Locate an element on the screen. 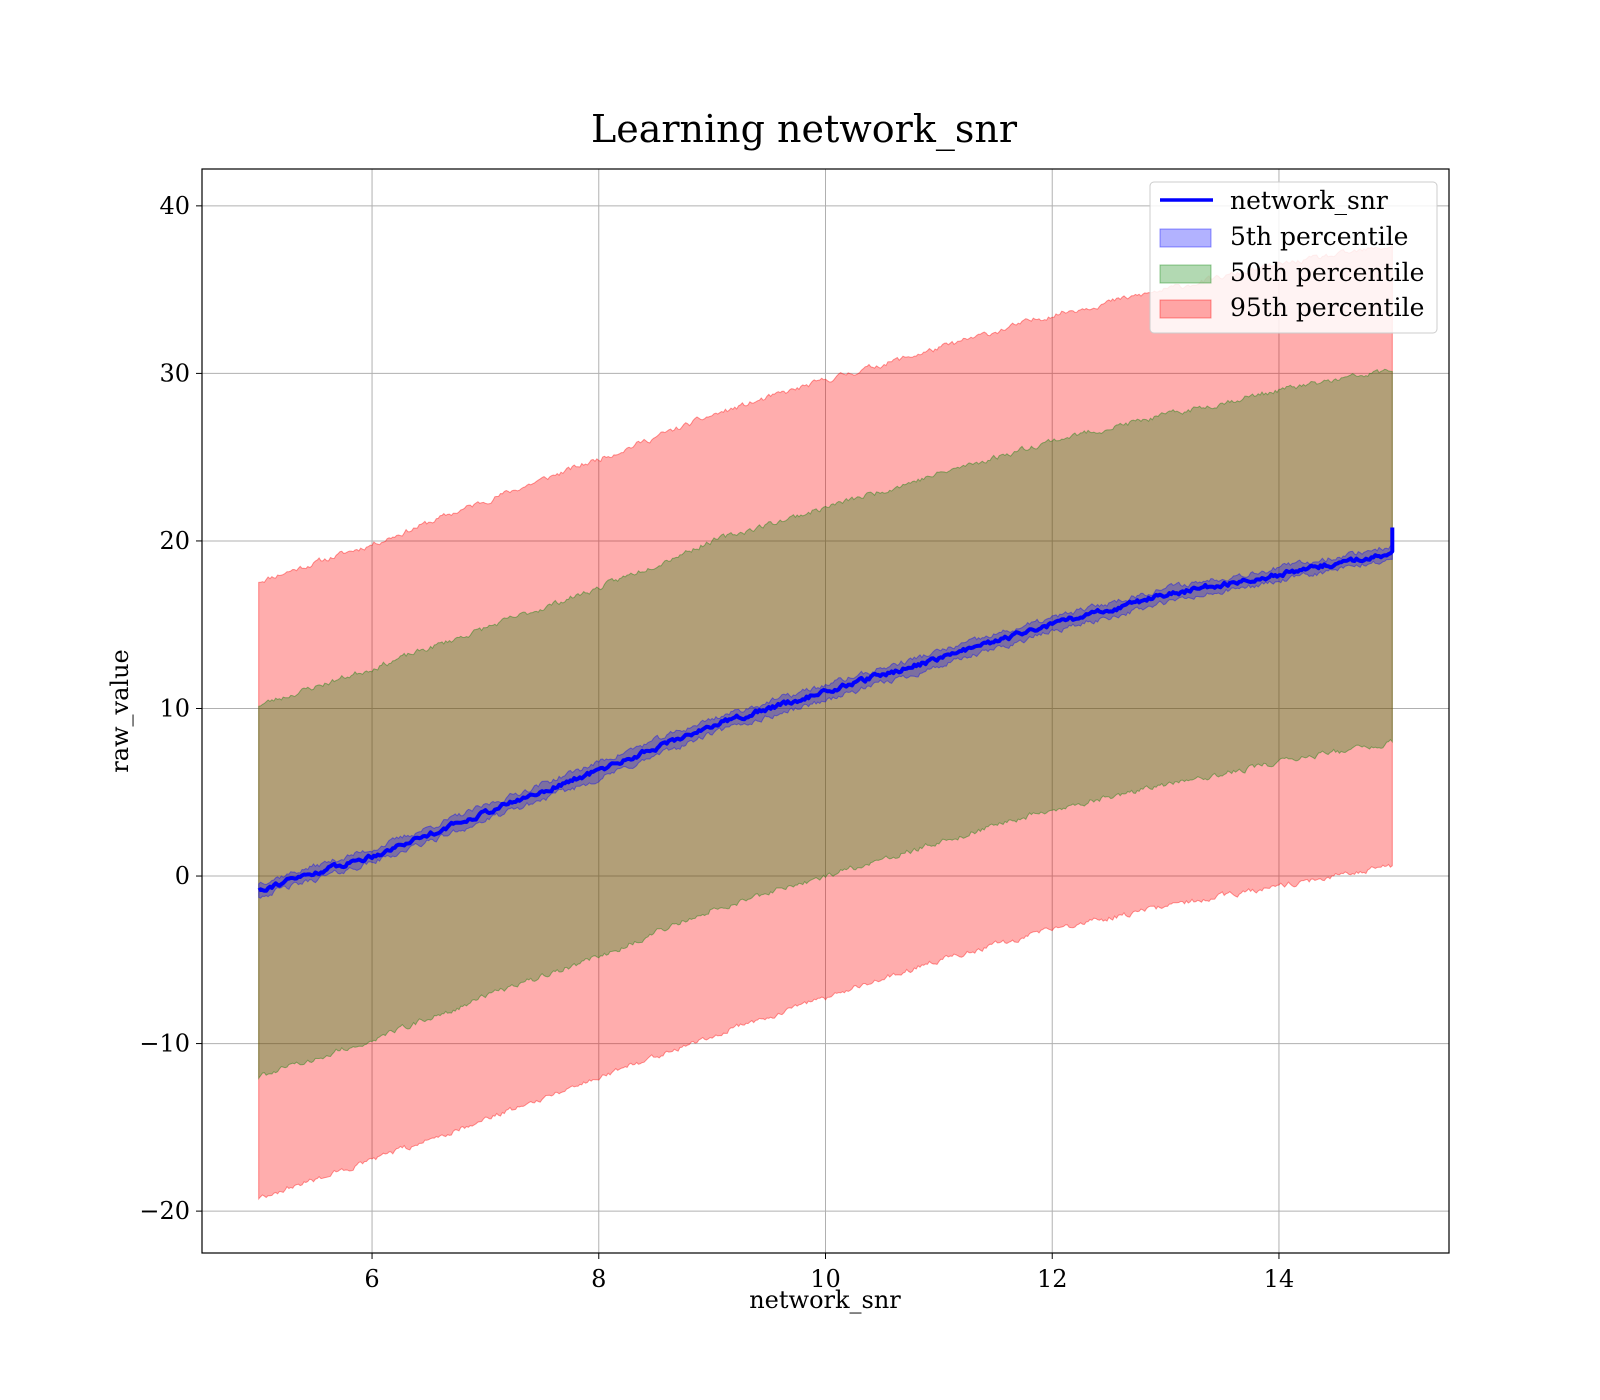 The width and height of the screenshot is (1600, 1400). x-tick-label: 14 is located at coordinates (1279, 1279).